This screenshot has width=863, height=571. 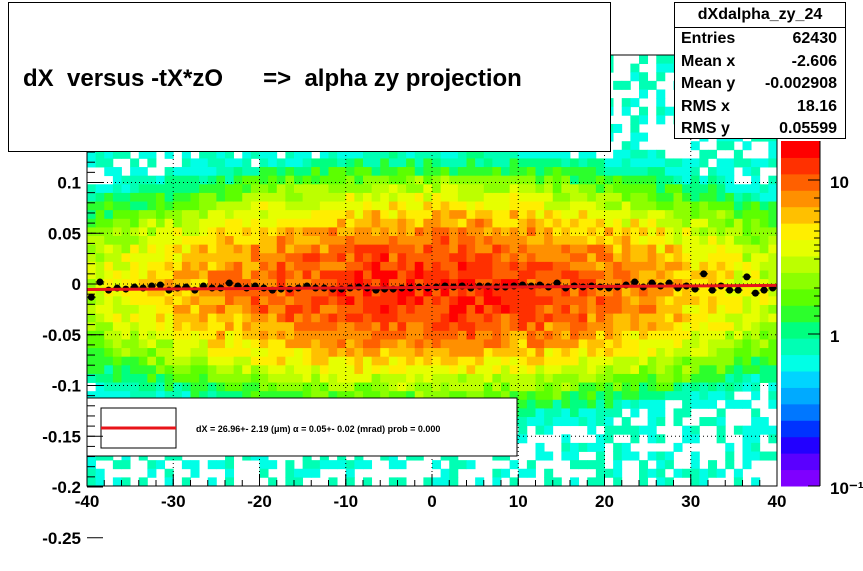 What do you see at coordinates (846, 335) in the screenshot?
I see `z-axis: 10 1 10⁻¹` at bounding box center [846, 335].